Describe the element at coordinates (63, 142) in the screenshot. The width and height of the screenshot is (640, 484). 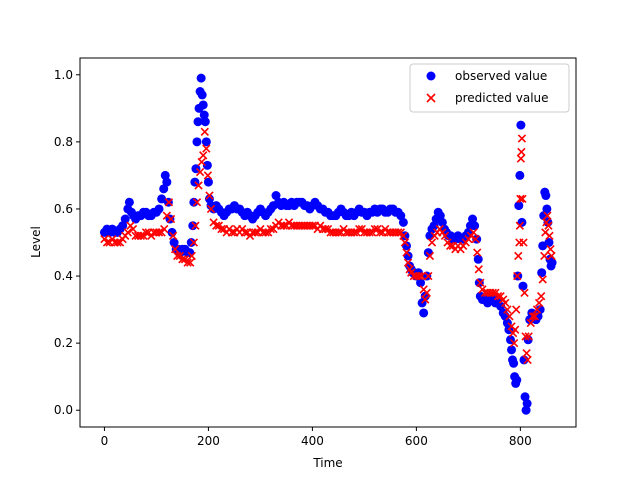
I see `y-tick-label: 0.8` at that location.